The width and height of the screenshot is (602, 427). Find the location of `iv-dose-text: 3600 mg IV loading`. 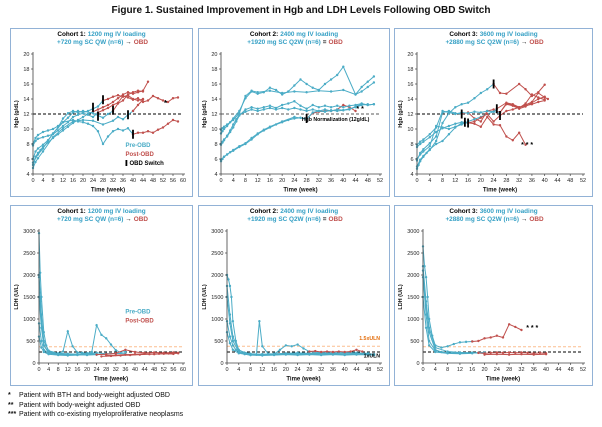

iv-dose-text: 3600 mg IV loading is located at coordinates (508, 211).